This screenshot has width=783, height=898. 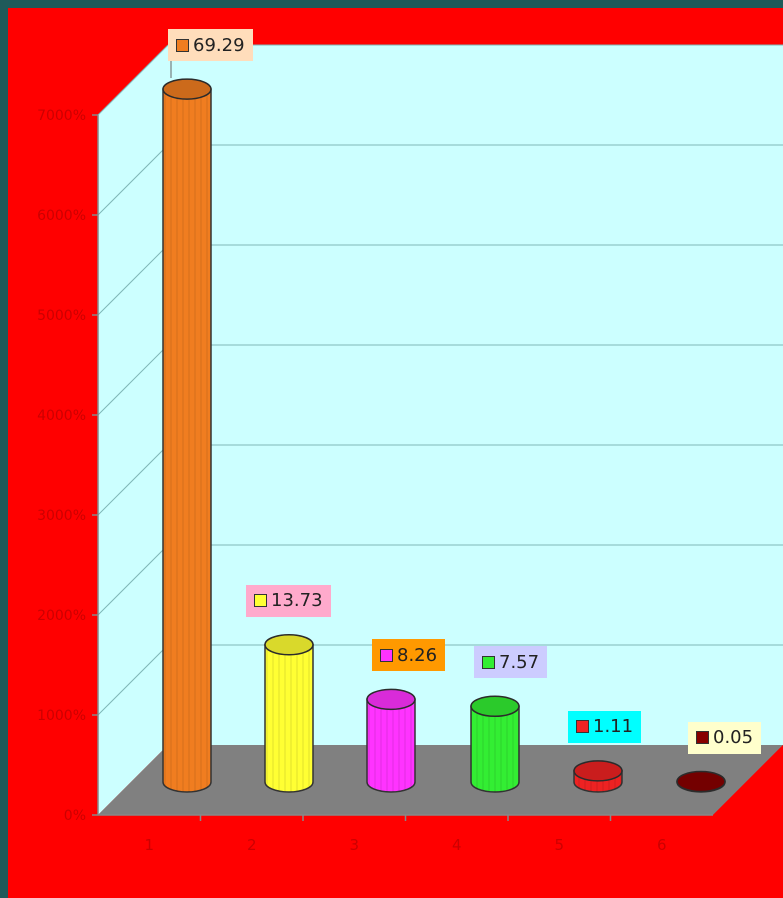 I want to click on data-label-3: 8.26, so click(x=409, y=655).